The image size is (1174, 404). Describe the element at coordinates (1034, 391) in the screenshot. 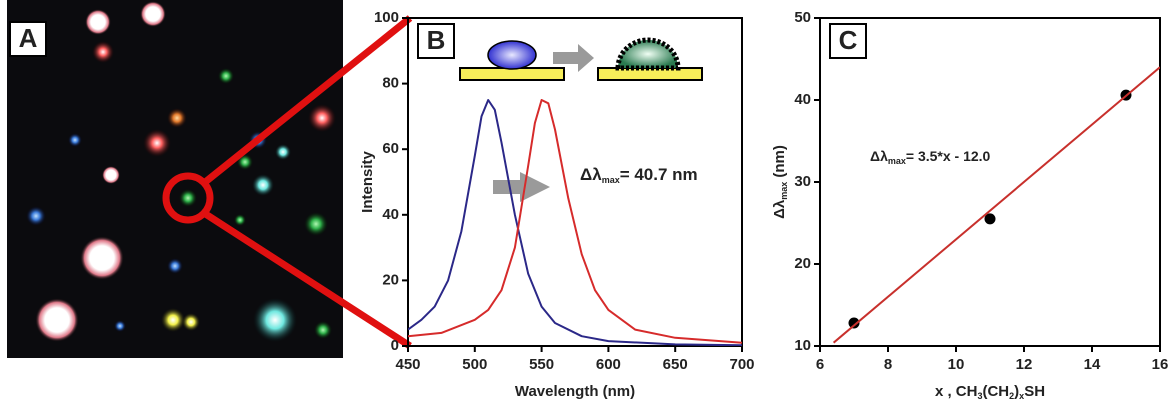

I see `x-axis-title-part: SH` at that location.